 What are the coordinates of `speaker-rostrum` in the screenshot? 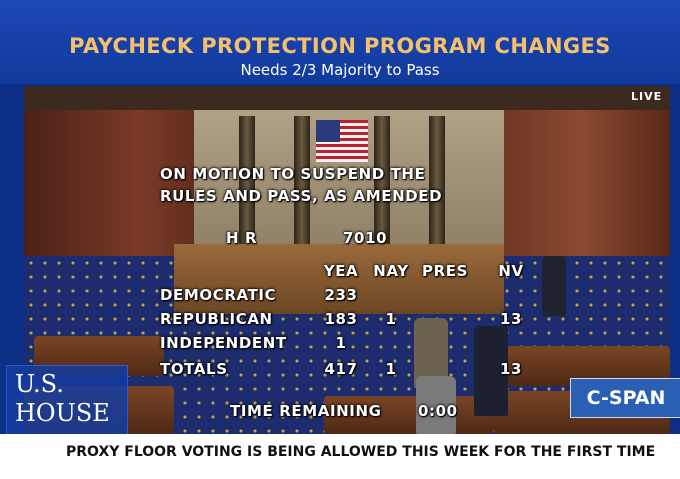 It's located at (339, 279).